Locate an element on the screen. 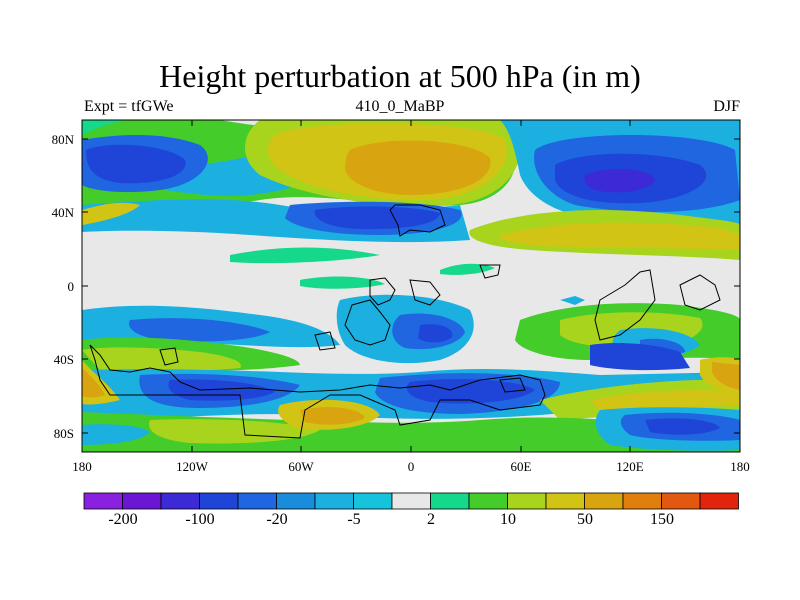 The height and width of the screenshot is (600, 800). y-tick-label: 80N is located at coordinates (63, 139).